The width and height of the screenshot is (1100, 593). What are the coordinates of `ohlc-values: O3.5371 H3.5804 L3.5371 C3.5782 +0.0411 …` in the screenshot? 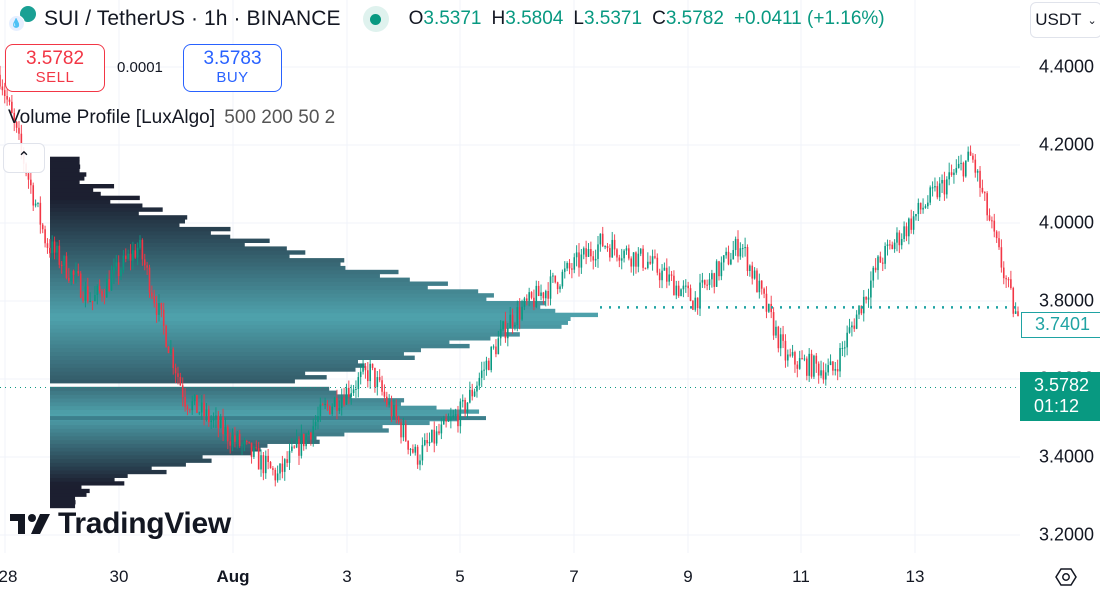 It's located at (647, 19).